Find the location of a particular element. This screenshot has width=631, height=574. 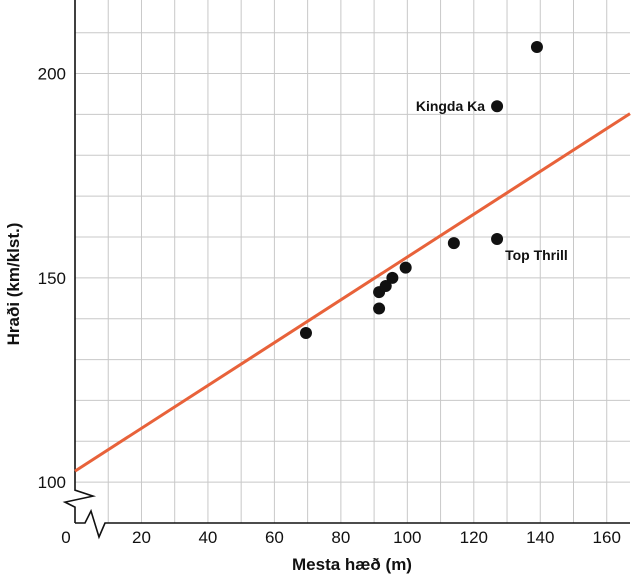

x-axis-title: Mesta hæð (m) is located at coordinates (352, 564).